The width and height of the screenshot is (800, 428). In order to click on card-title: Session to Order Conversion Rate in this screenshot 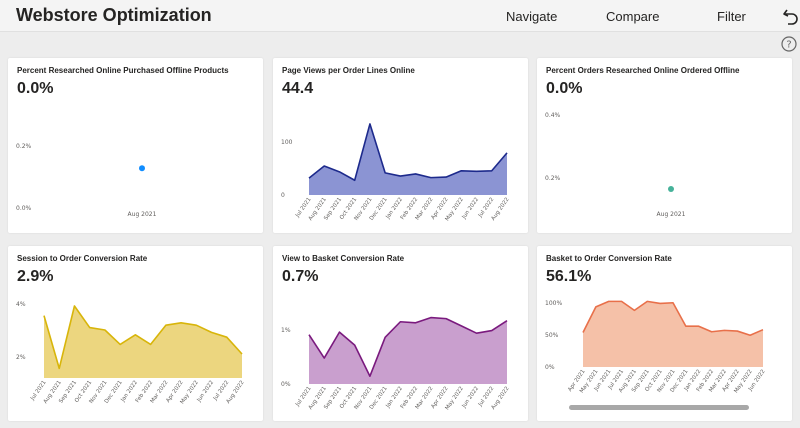, I will do `click(82, 258)`.